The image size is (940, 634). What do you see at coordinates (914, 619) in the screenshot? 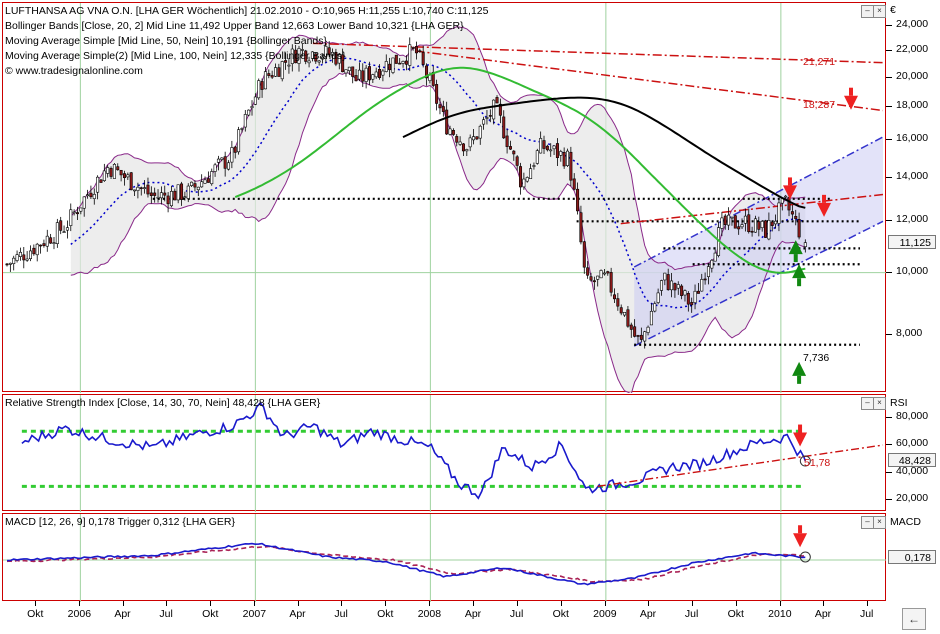
I see `scroll-right-button: ←` at bounding box center [914, 619].